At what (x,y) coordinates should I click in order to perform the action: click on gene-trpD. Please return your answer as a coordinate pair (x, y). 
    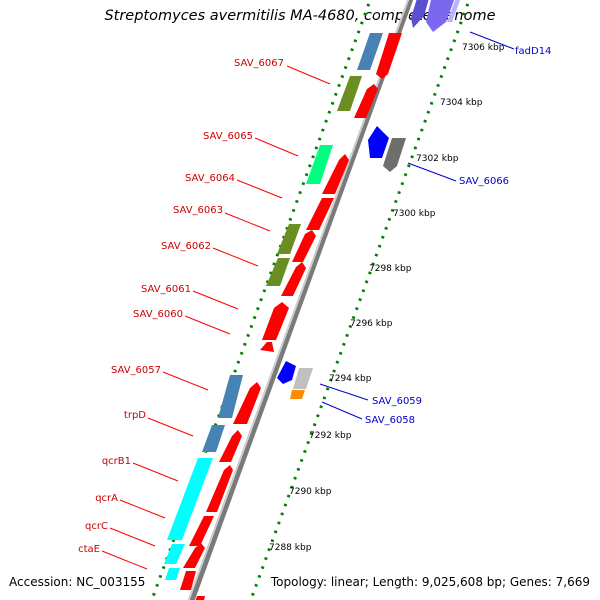
    Looking at the image, I should click on (213, 438).